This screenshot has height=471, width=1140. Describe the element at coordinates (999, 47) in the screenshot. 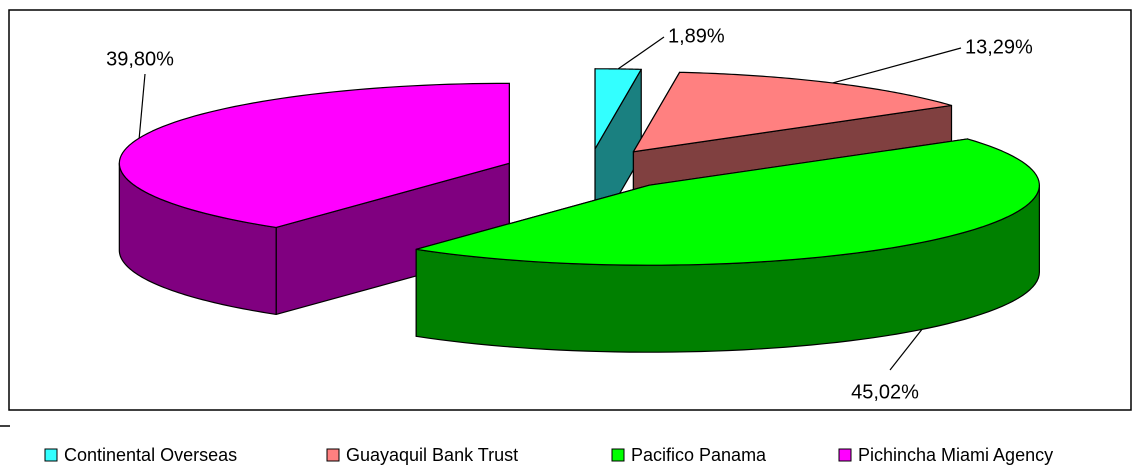

I see `data-label: 13,29%` at that location.